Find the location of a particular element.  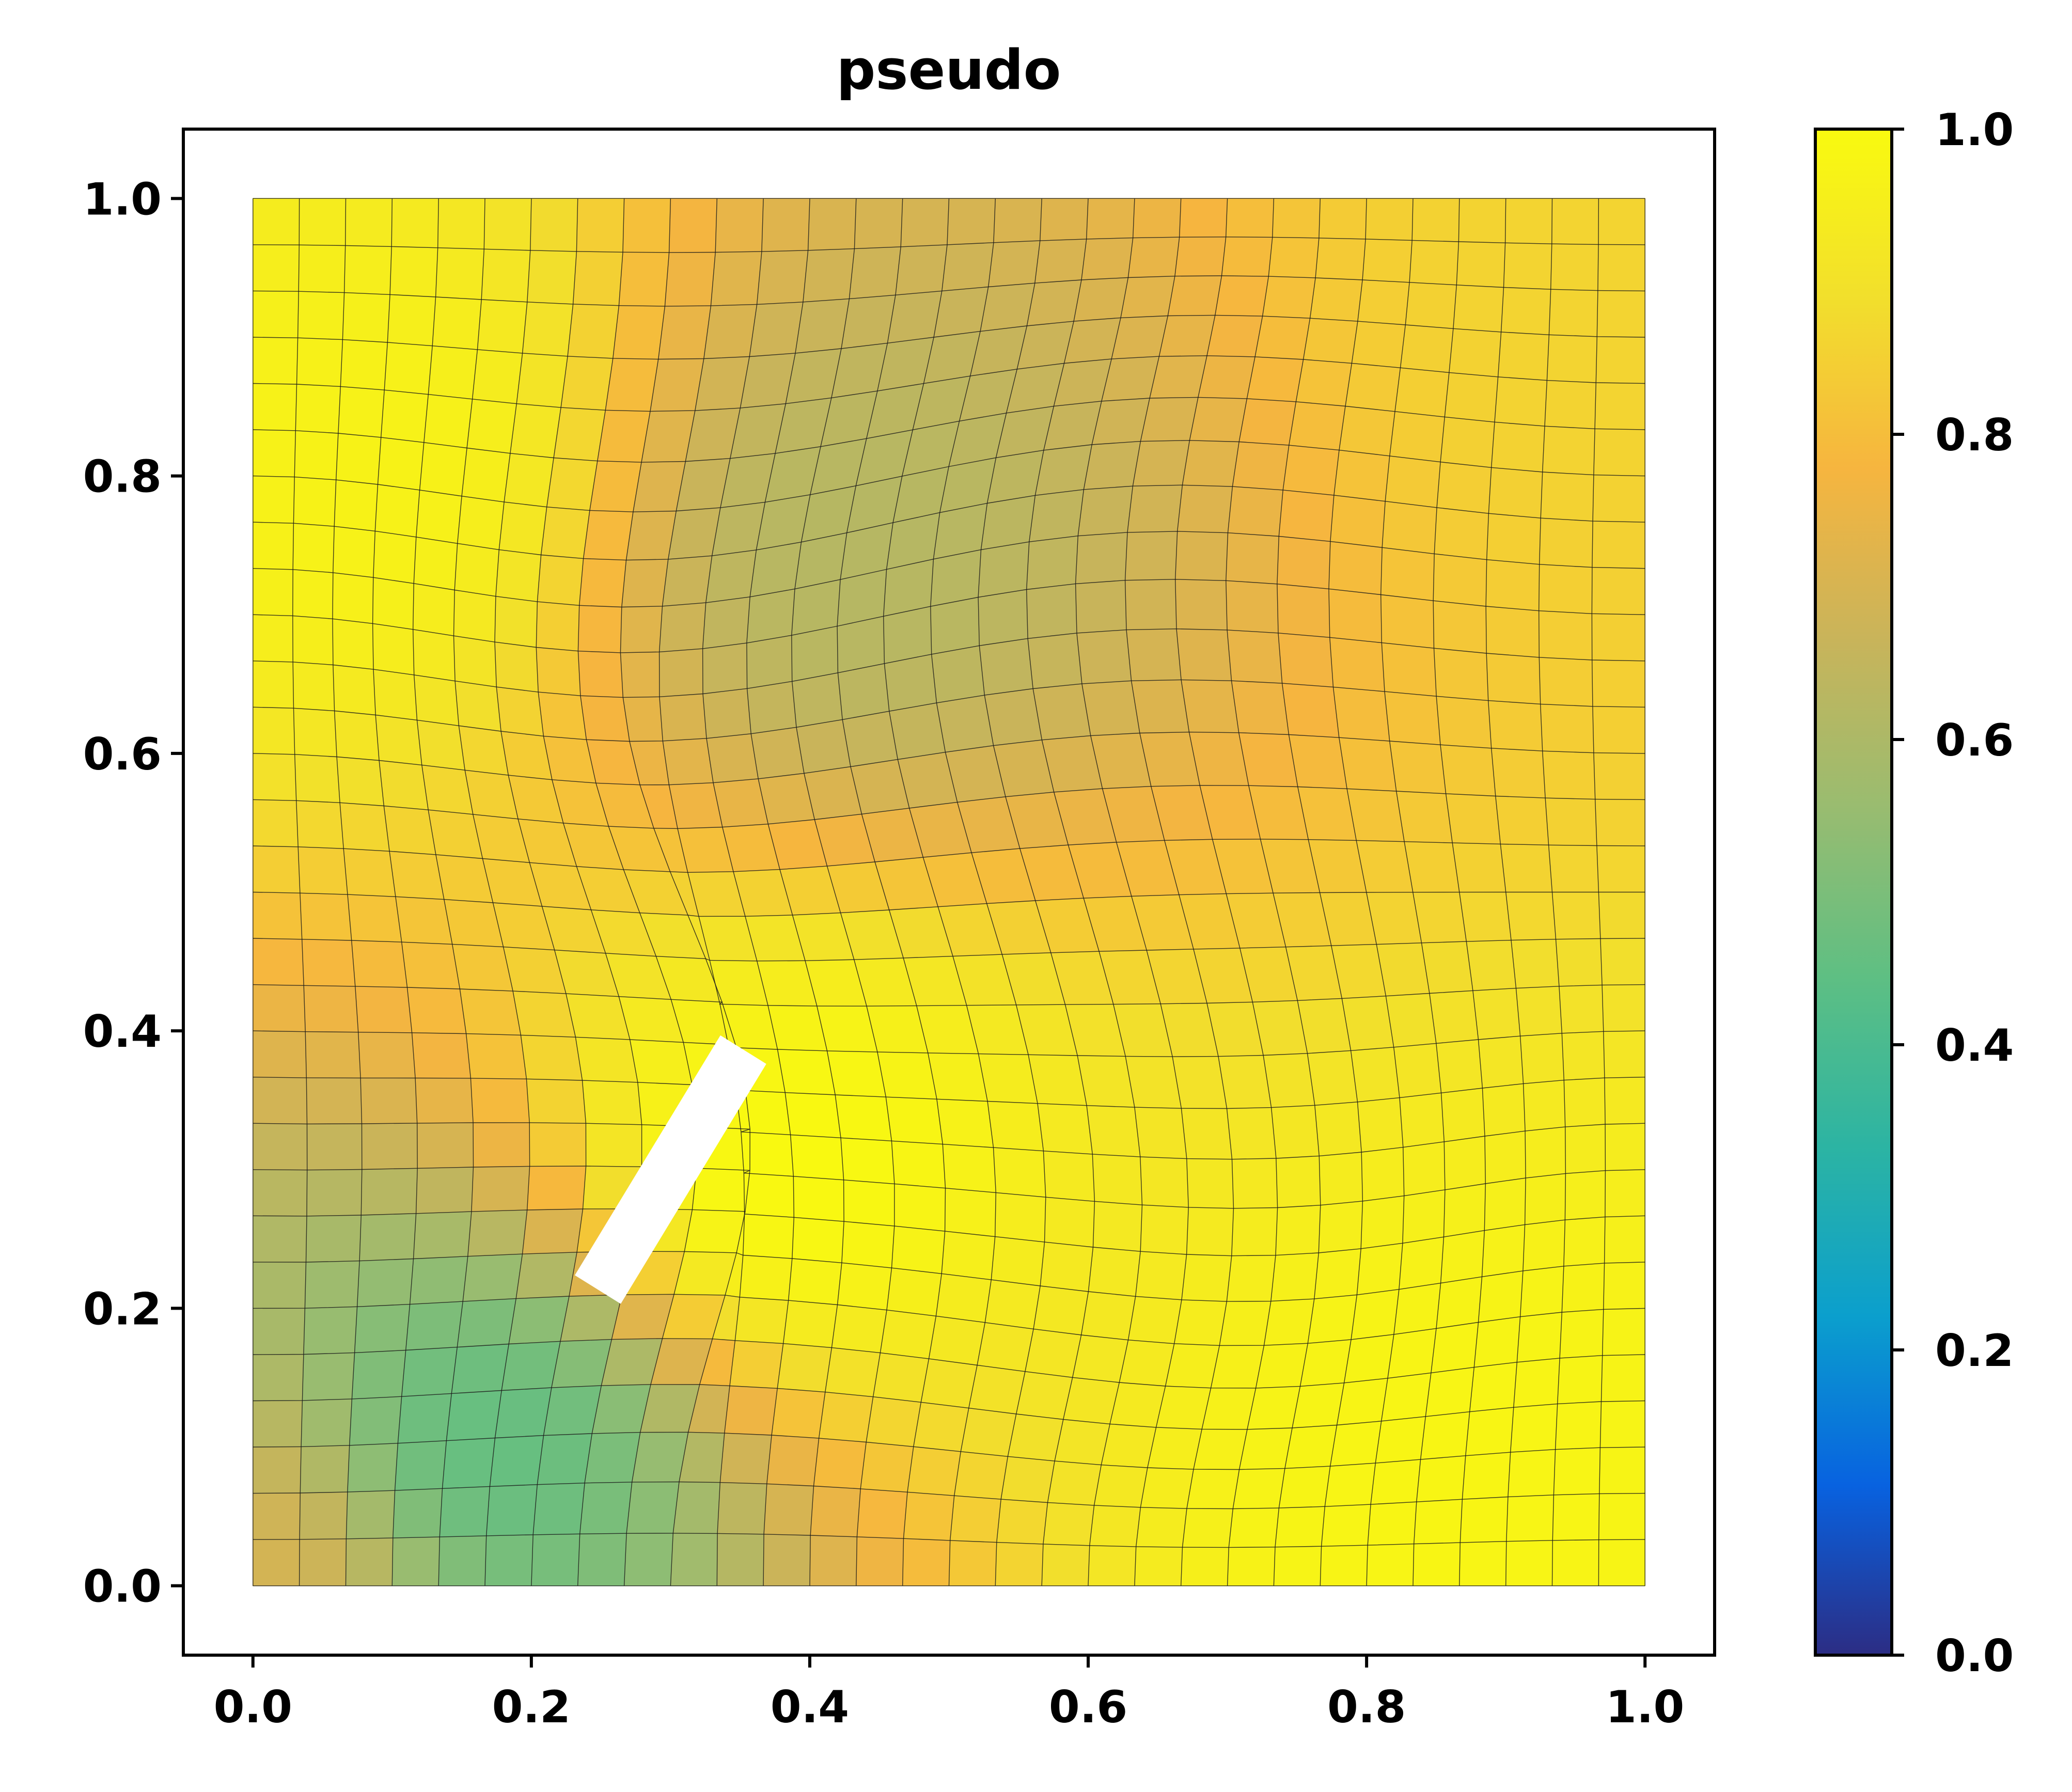

x-tick-label: 0.8 is located at coordinates (1366, 1707).